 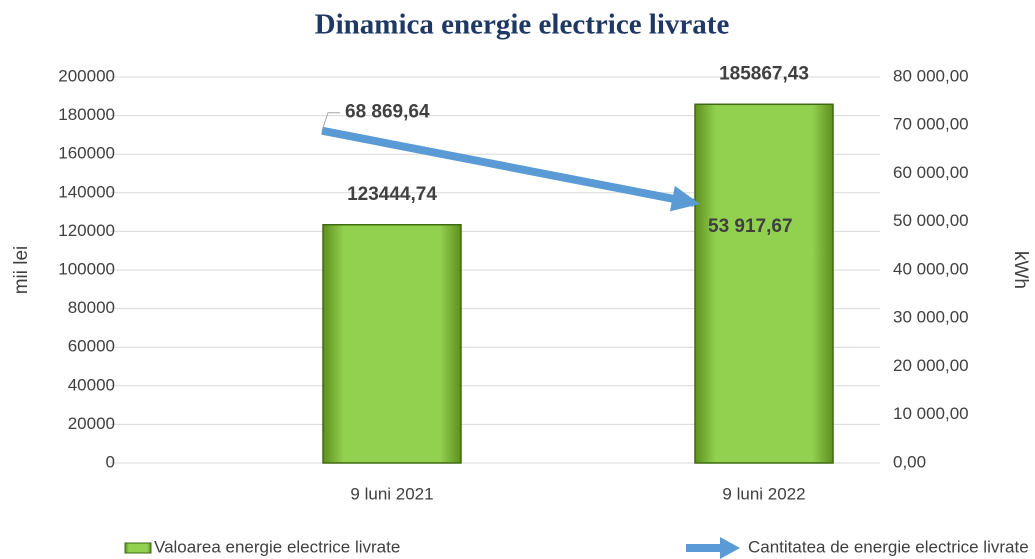 What do you see at coordinates (86, 75) in the screenshot?
I see `y-tick-label: 200000` at bounding box center [86, 75].